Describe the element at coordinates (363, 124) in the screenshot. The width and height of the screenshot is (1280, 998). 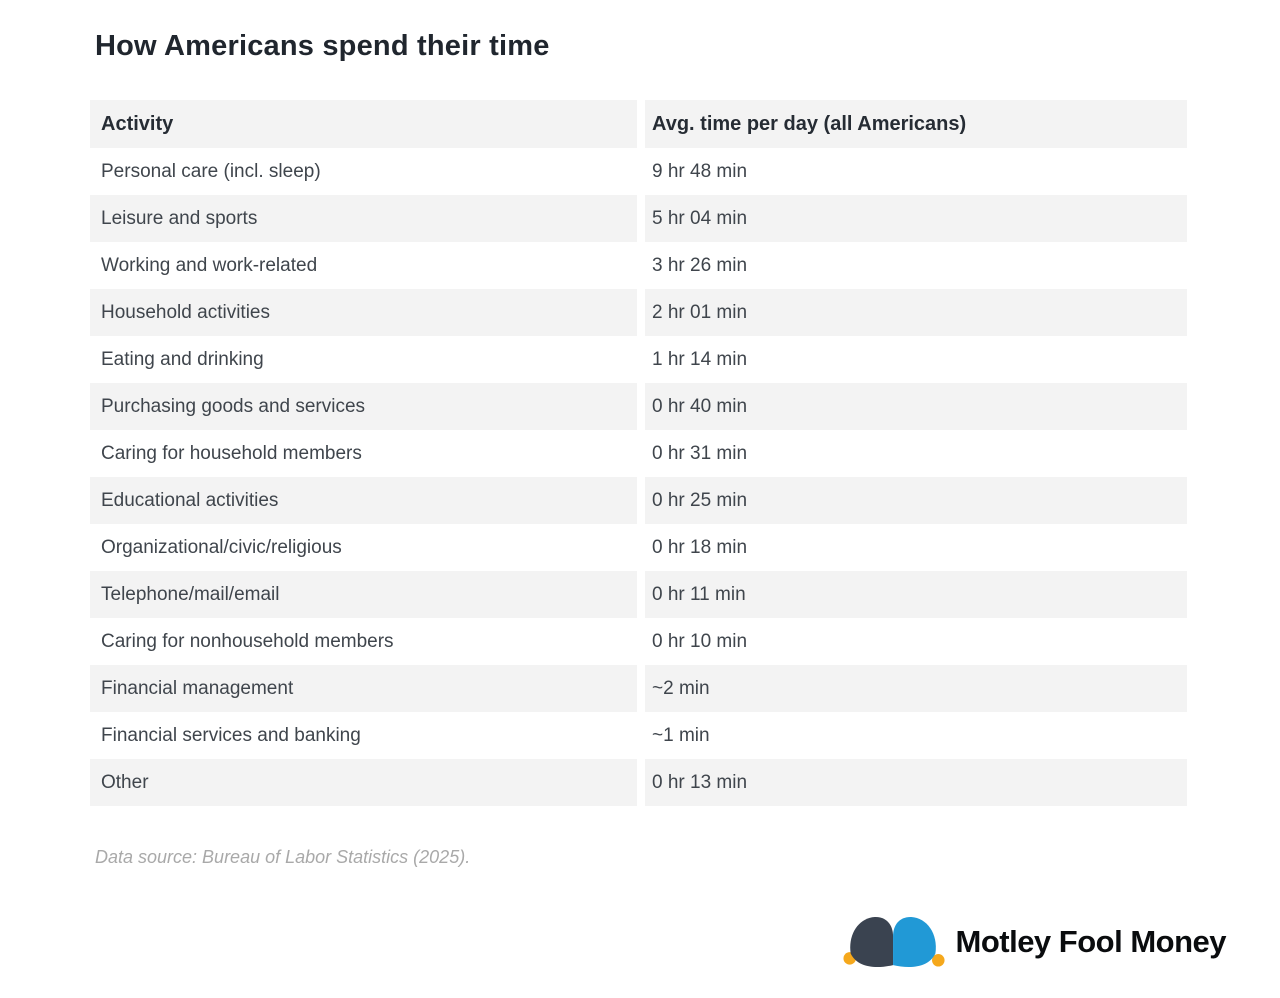
I see `activity-column-header: Activity` at that location.